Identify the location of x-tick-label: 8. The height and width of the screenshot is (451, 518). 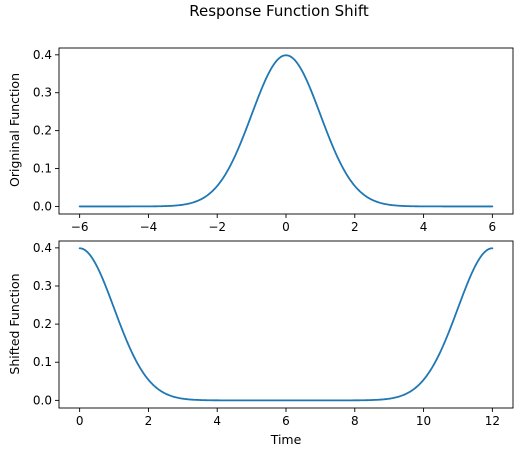
(355, 421).